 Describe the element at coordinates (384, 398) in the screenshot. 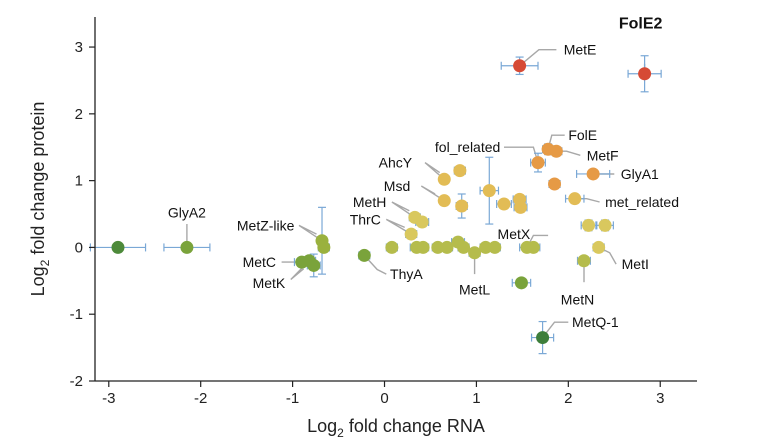

I see `x-tick-label: 0` at that location.